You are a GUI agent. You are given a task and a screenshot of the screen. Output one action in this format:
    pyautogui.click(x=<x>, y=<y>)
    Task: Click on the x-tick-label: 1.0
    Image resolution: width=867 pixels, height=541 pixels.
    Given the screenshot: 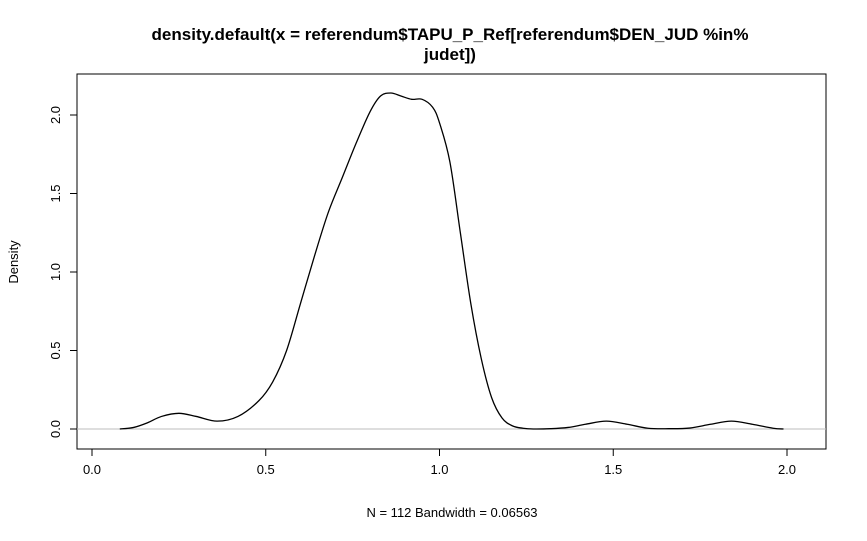 What is the action you would take?
    pyautogui.click(x=439, y=469)
    